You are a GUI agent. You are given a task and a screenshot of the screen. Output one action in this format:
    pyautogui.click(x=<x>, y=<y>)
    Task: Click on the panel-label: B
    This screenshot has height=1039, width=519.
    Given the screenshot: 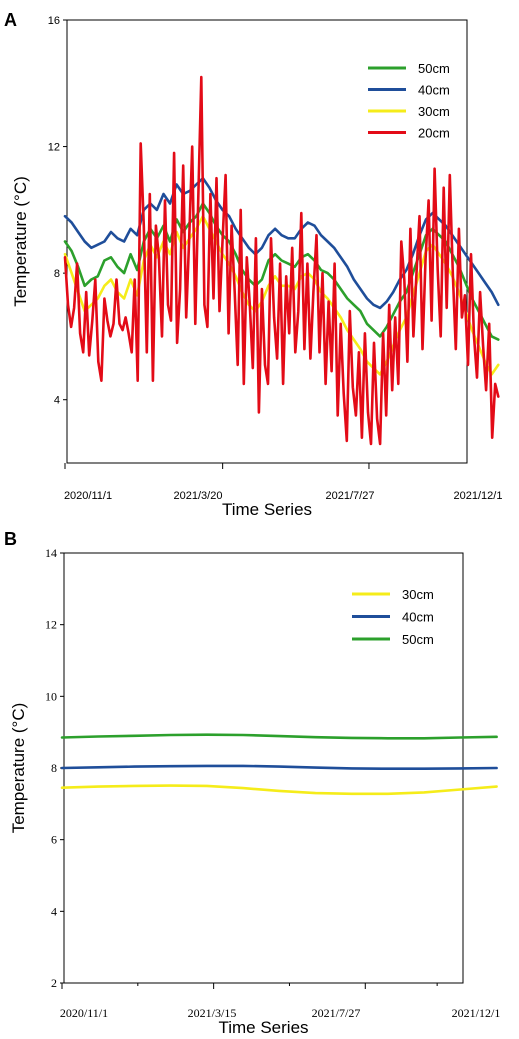 What is the action you would take?
    pyautogui.click(x=10, y=539)
    